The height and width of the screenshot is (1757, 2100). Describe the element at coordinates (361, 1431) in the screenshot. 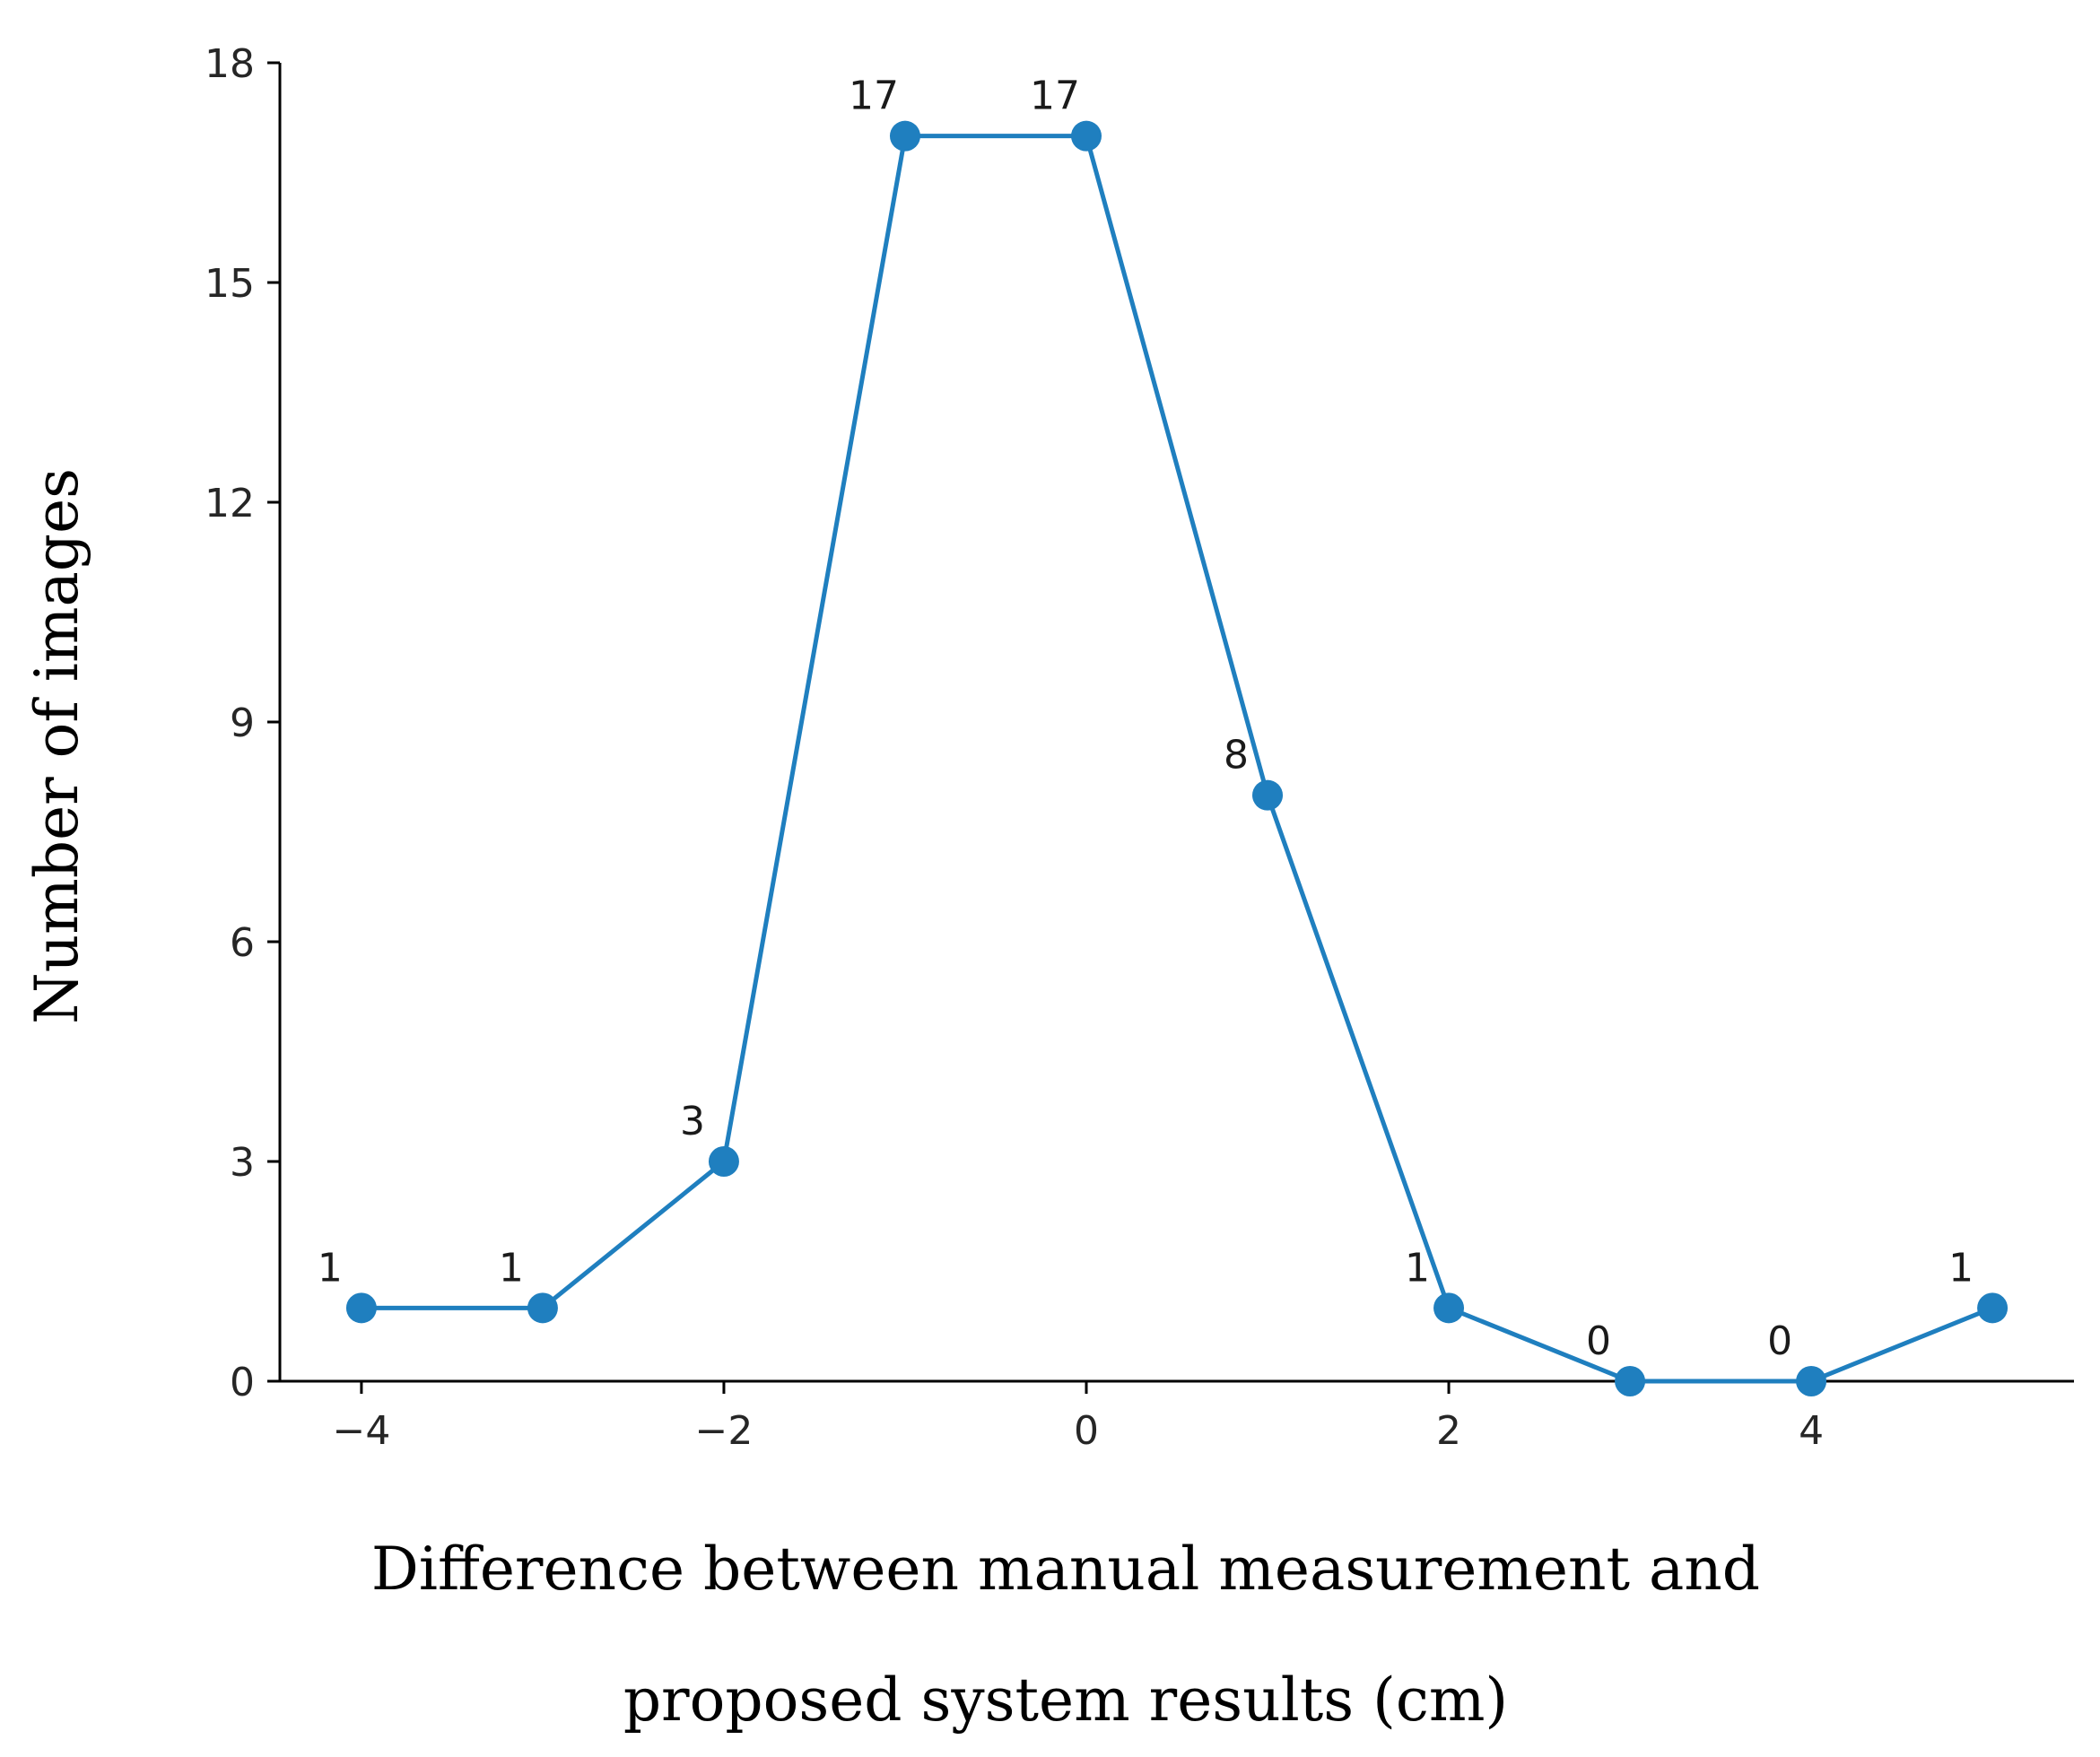

I see `x-tick-label: −4` at that location.